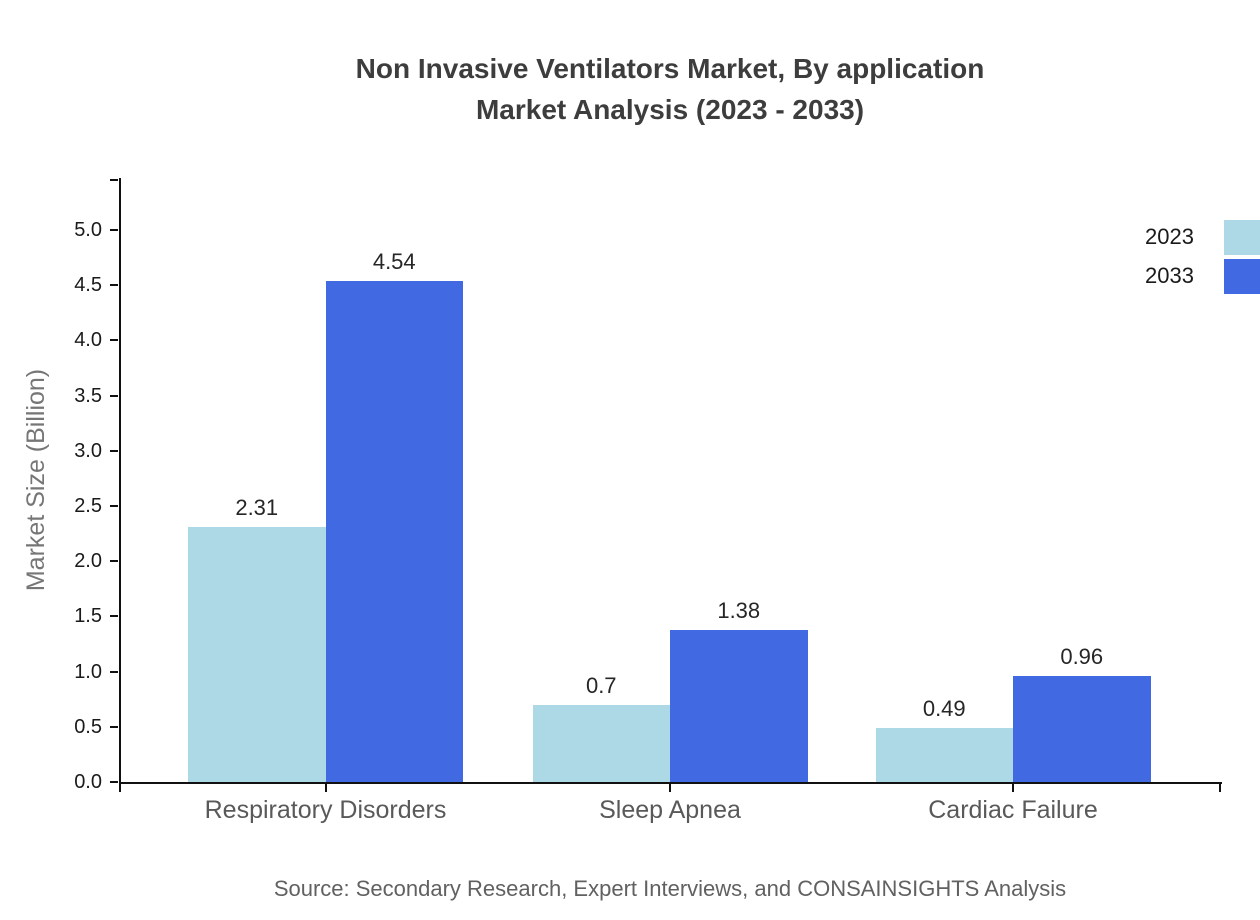 The width and height of the screenshot is (1260, 920). What do you see at coordinates (1082, 657) in the screenshot?
I see `bar-value-label: 0.96` at bounding box center [1082, 657].